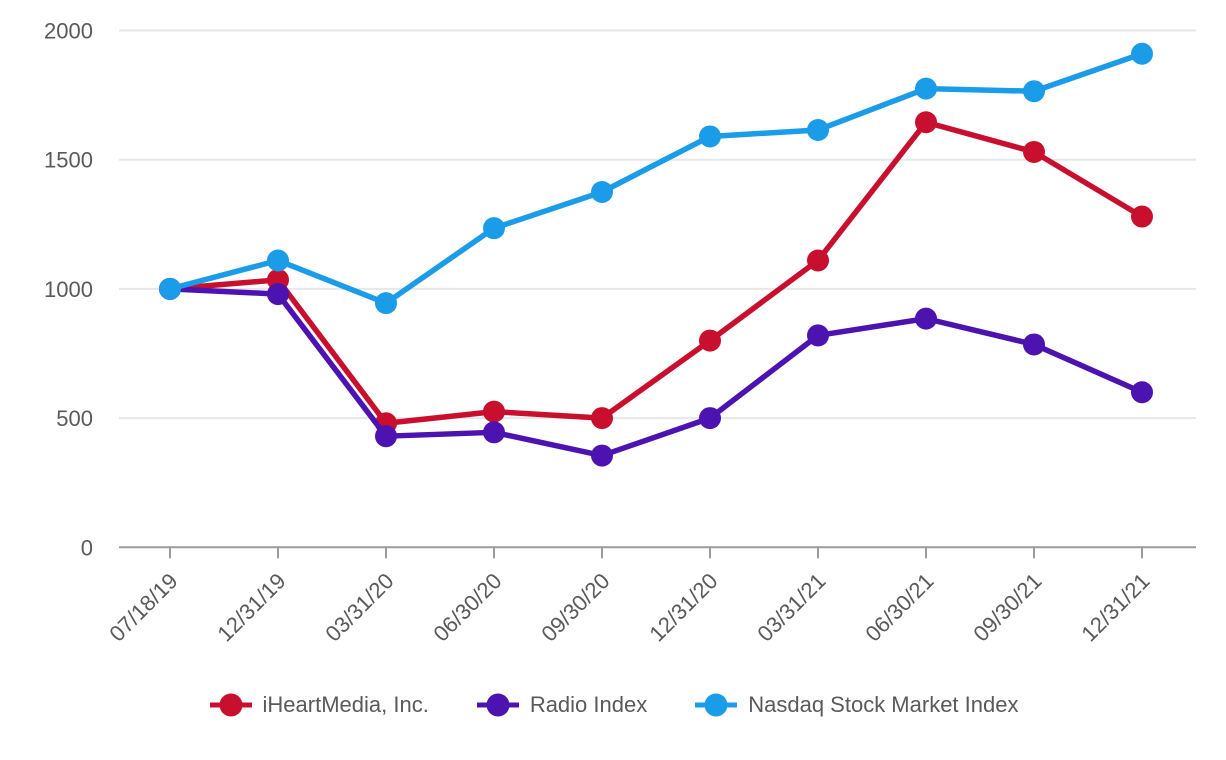  I want to click on y-axis-tick-label: 1500, so click(68, 160).